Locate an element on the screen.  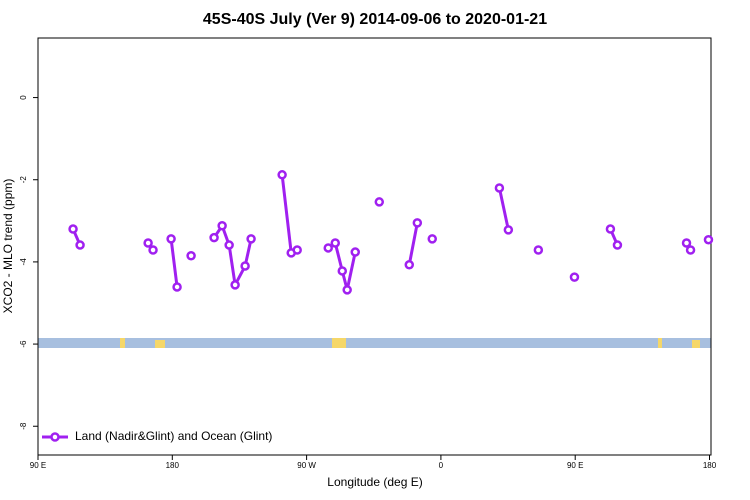
ocean-band is located at coordinates (374, 343).